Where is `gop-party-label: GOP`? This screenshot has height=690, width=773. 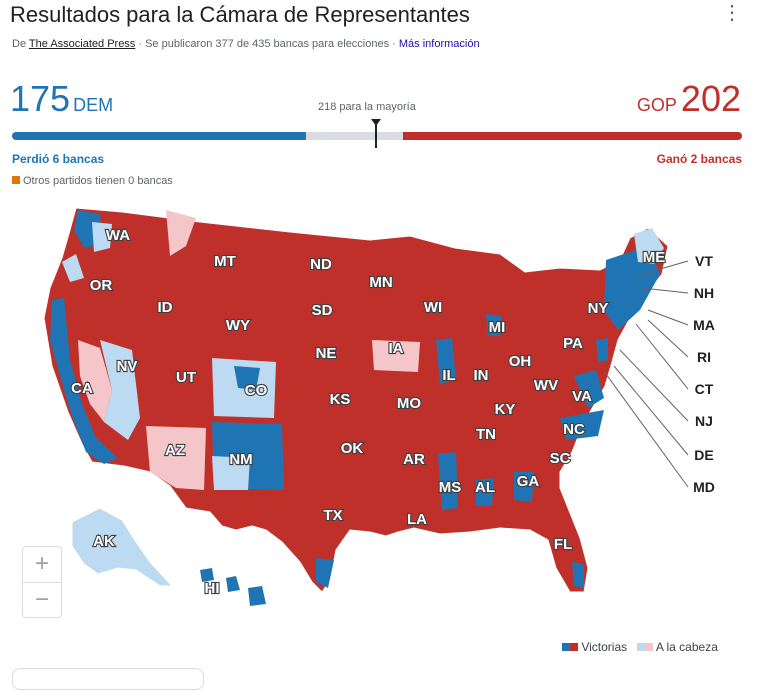
gop-party-label: GOP is located at coordinates (656, 105).